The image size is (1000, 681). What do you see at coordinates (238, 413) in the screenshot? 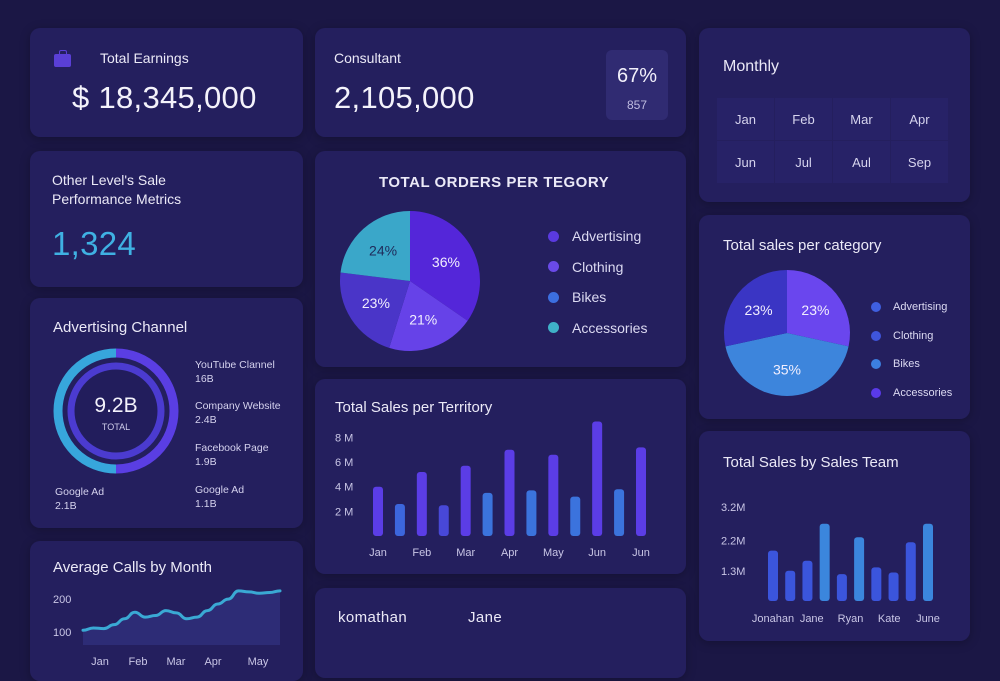
I see `channel-item: Company Website 2.4B` at bounding box center [238, 413].